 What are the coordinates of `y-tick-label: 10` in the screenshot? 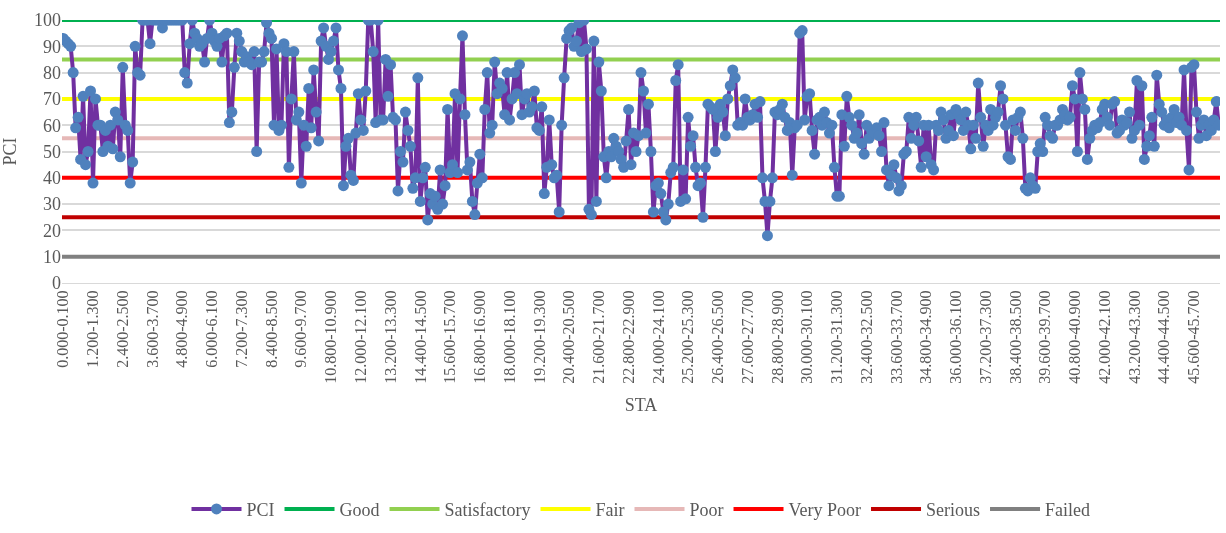 It's located at (52, 257).